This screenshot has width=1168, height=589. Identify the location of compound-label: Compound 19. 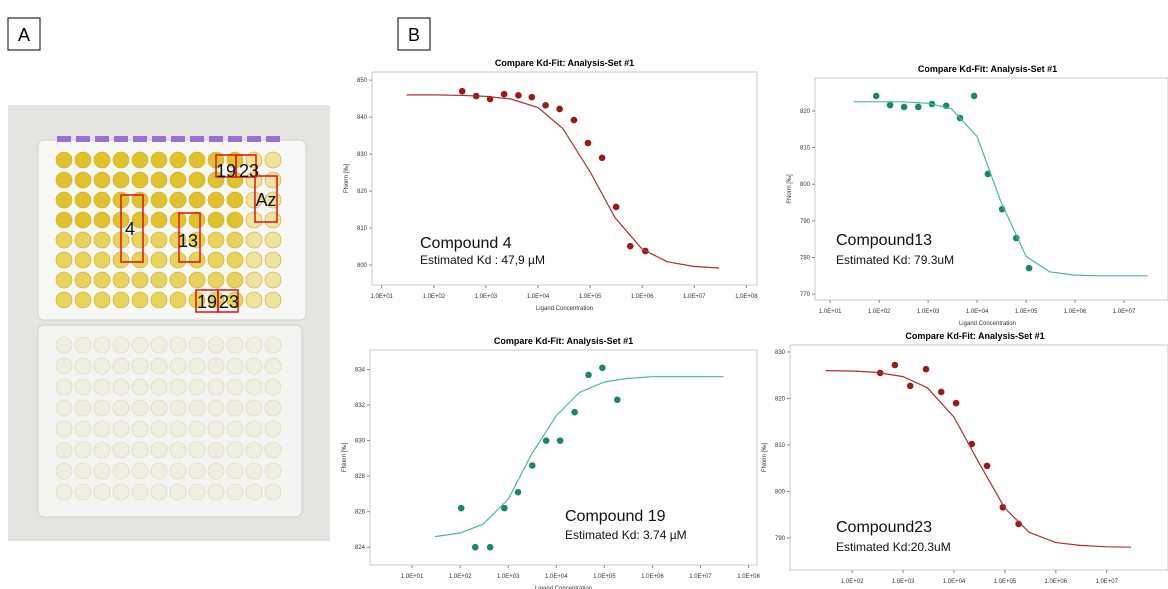
(615, 516).